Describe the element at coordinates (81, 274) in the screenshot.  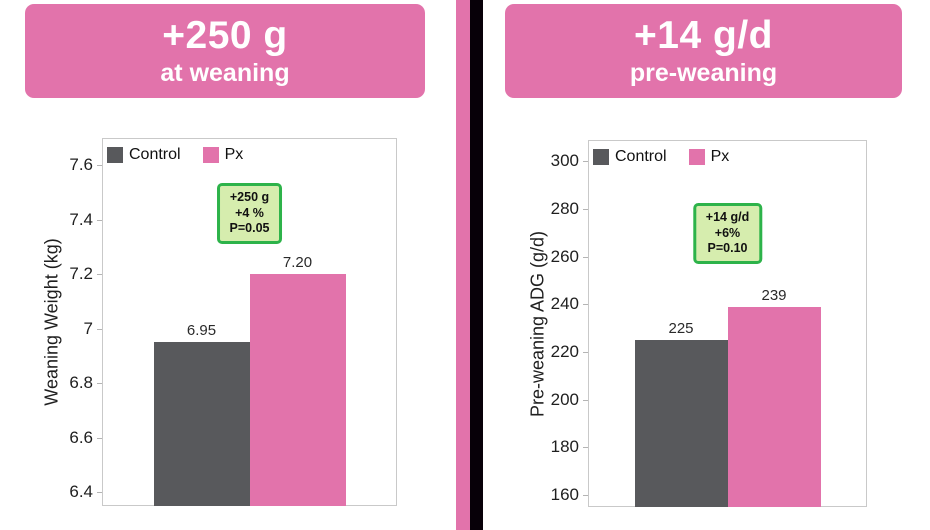
I see `y-tick-label: 7.2` at that location.